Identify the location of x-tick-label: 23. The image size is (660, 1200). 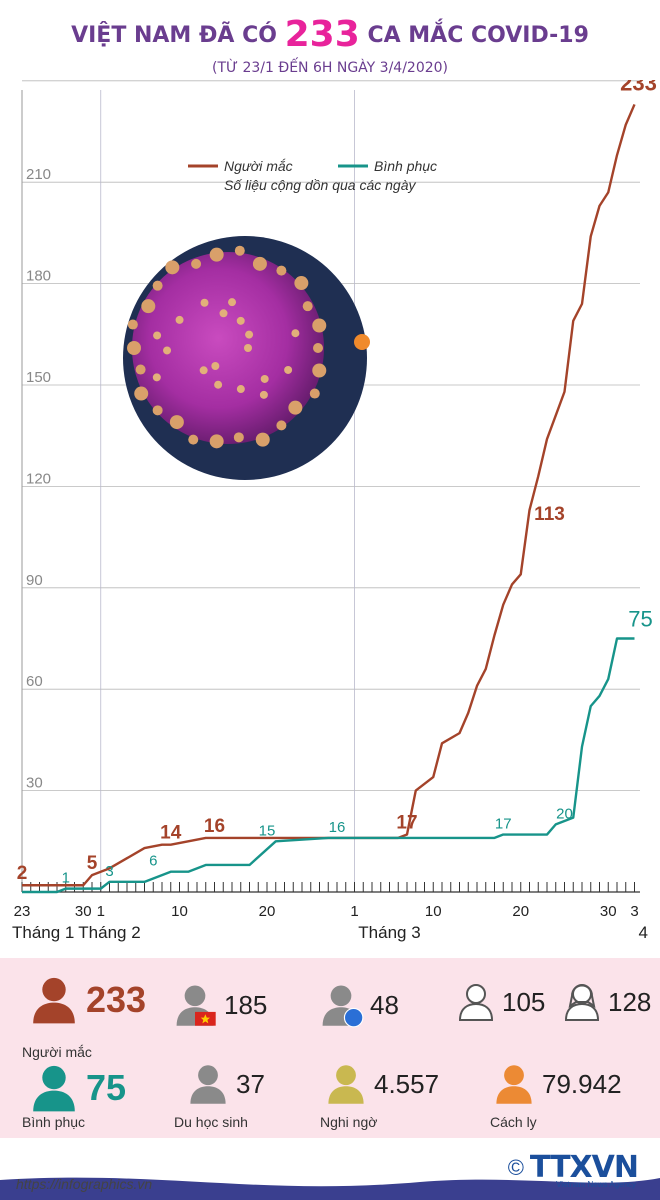
(22, 911).